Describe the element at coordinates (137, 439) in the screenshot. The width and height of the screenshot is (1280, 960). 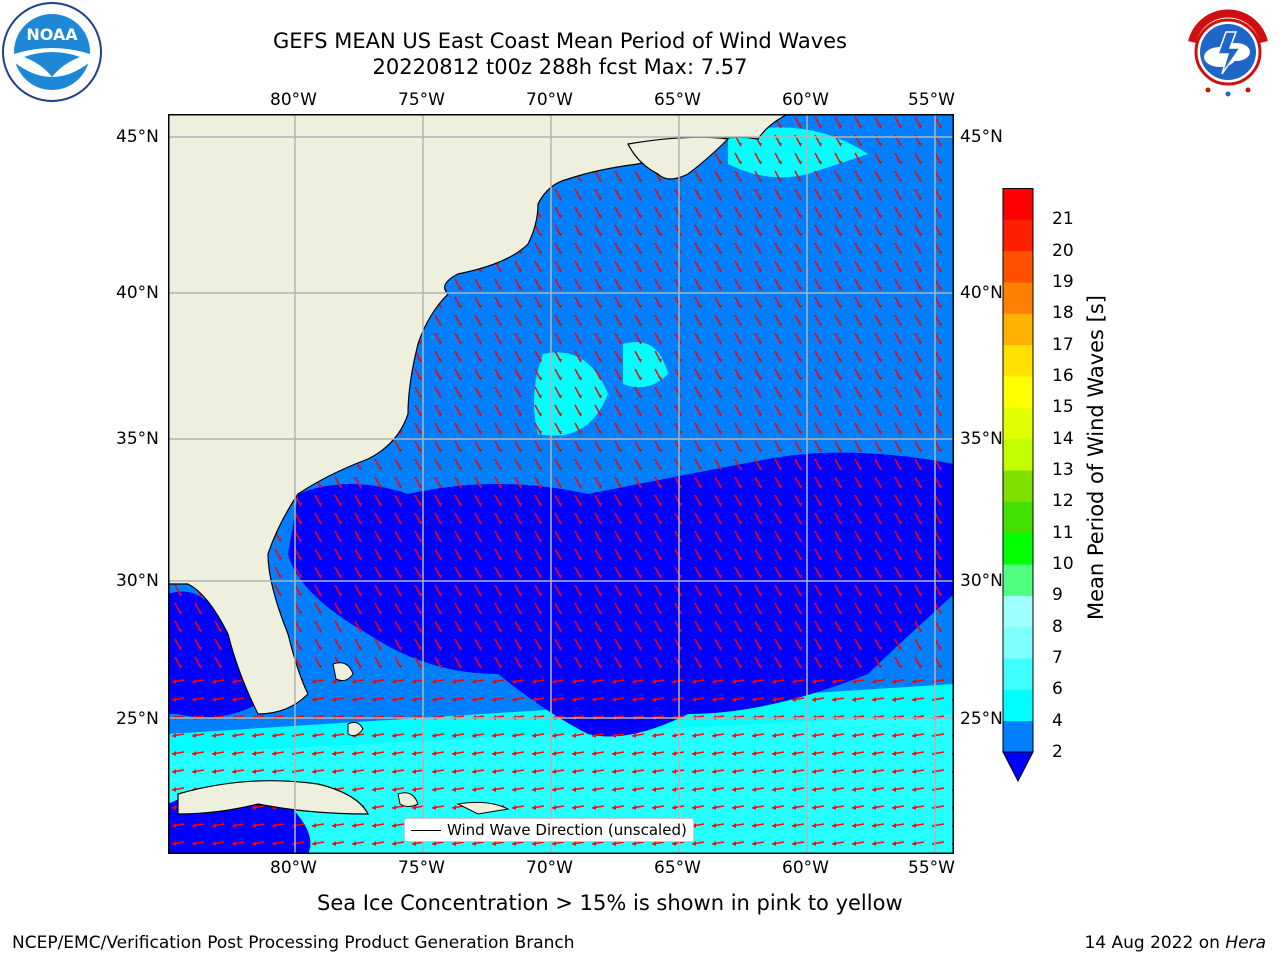
I see `lat-label-left-35n: 35°N` at that location.